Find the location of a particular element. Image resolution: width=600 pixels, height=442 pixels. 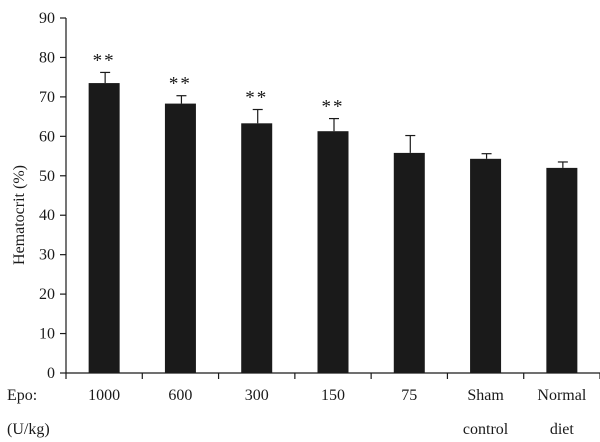

y-tick-label: 0 is located at coordinates (51, 373).